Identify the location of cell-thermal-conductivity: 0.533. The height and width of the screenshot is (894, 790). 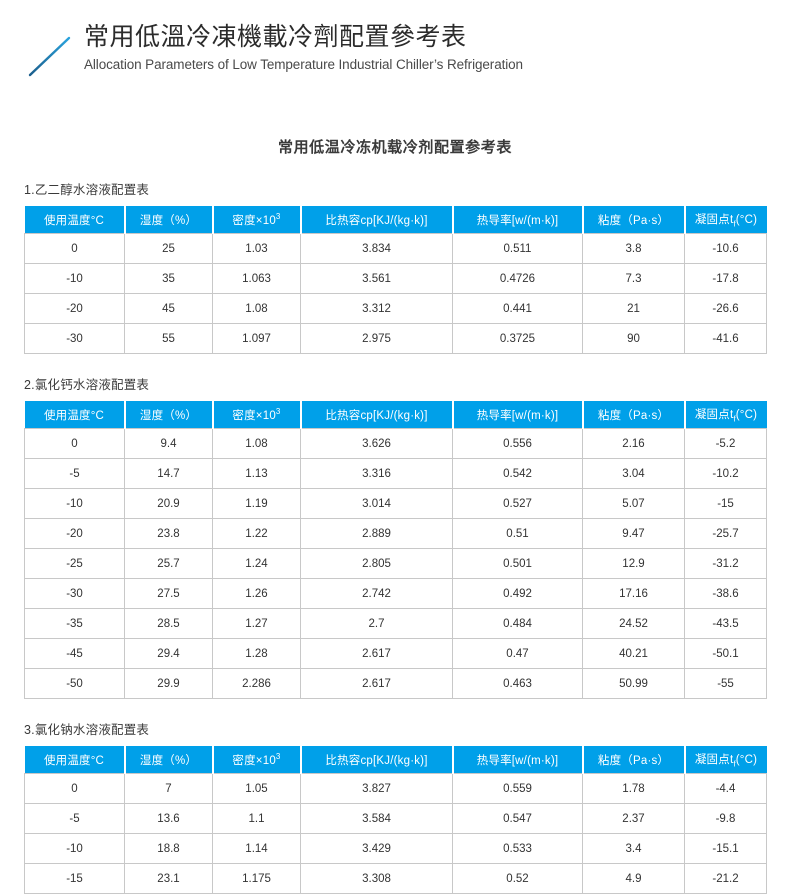
(517, 848).